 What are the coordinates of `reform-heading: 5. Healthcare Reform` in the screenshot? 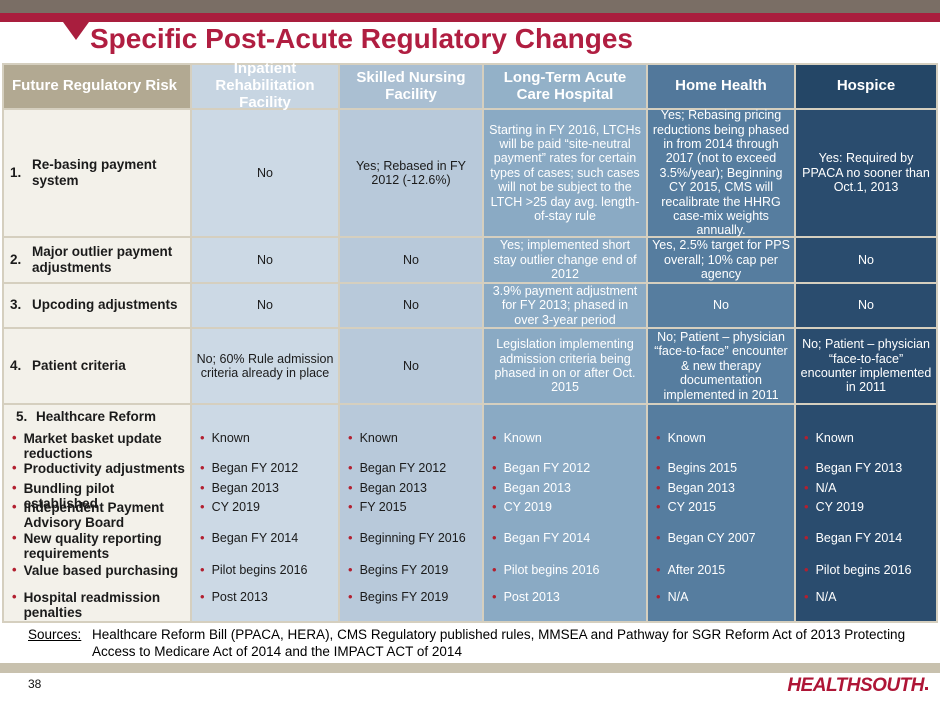 It's located at (86, 416).